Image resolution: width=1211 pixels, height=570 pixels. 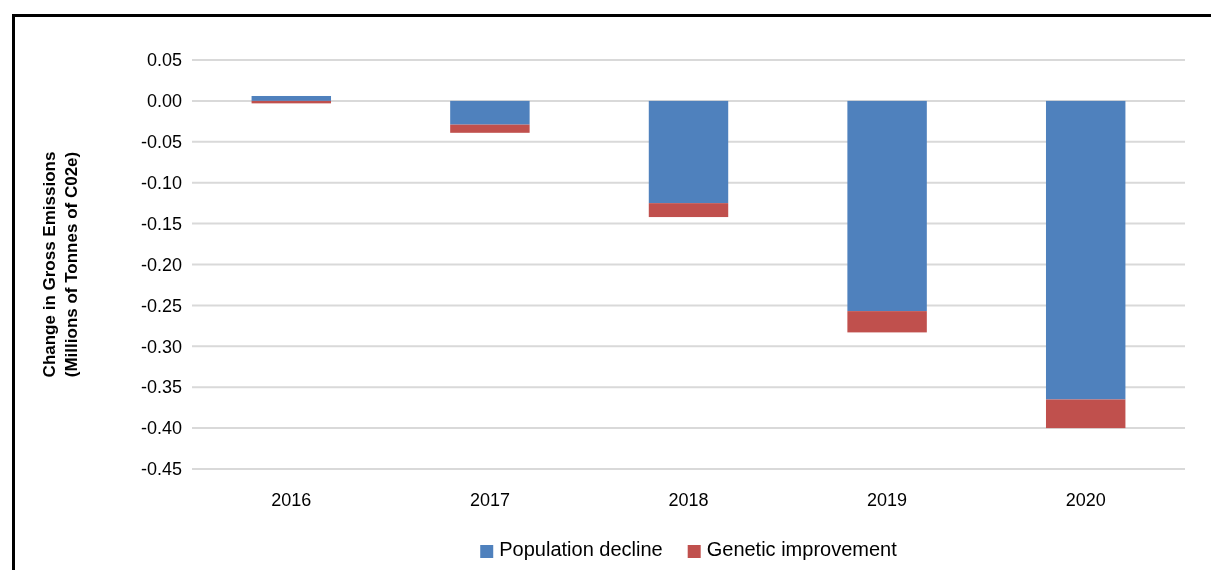 I want to click on y-tick-label: -0.45, so click(x=161, y=469).